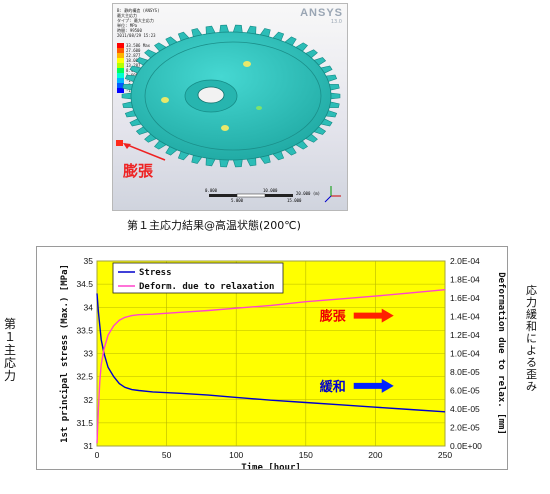  Describe the element at coordinates (501, 353) in the screenshot. I see `y-right-axis-label: Deformation due to relax. [mm]` at that location.